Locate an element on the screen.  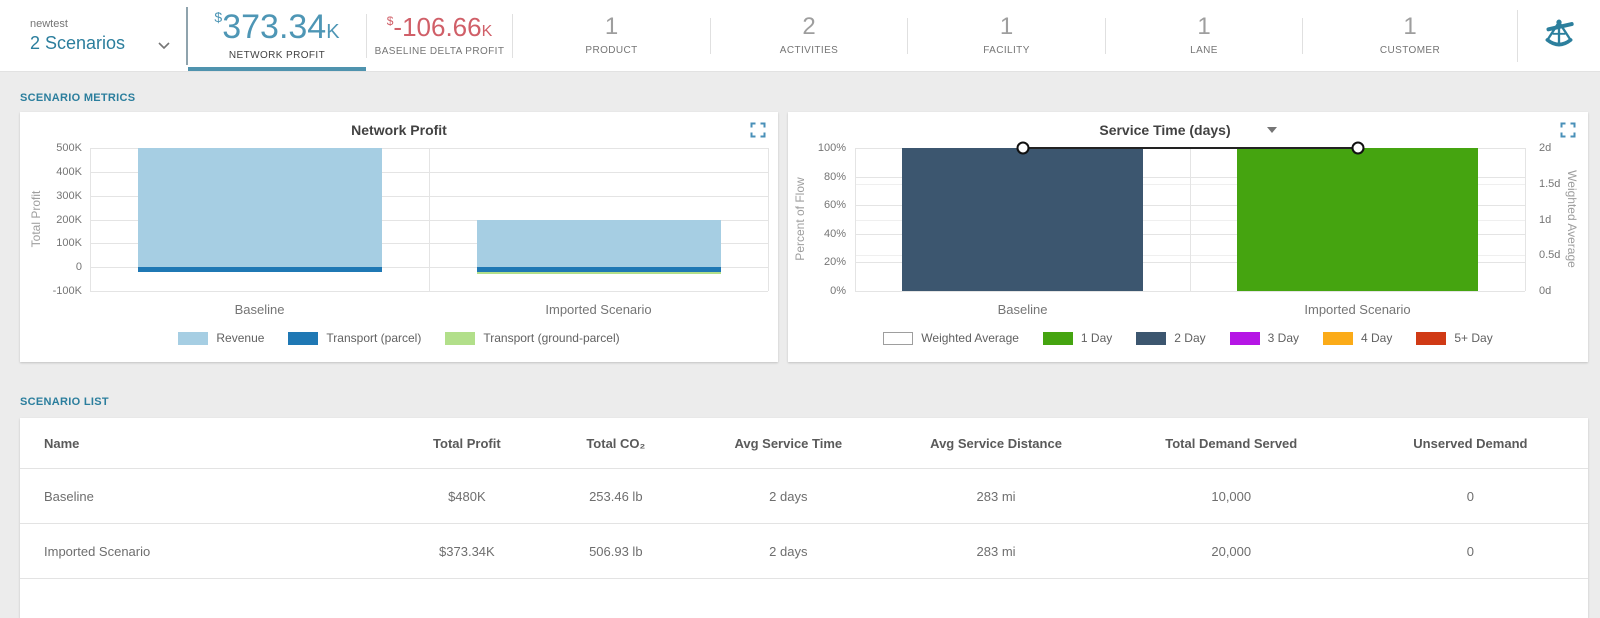
table-cell: 253.46 lb is located at coordinates (616, 496).